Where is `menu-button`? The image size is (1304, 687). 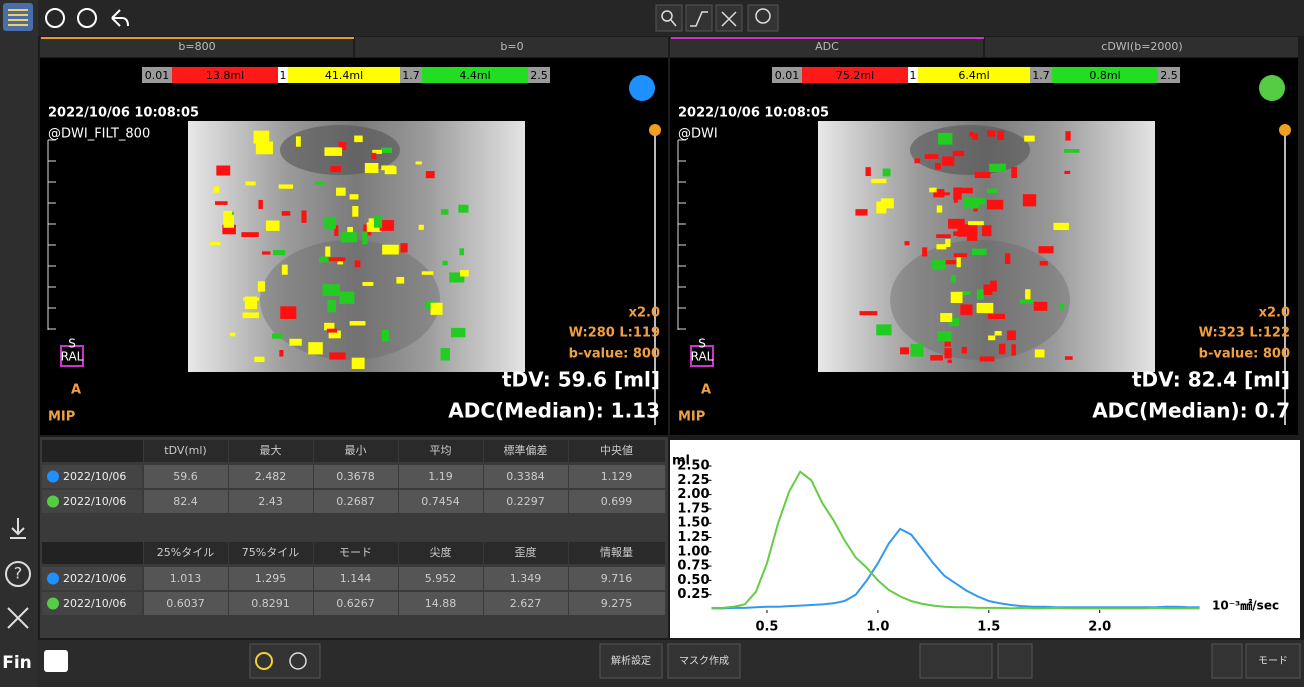
menu-button is located at coordinates (18, 17).